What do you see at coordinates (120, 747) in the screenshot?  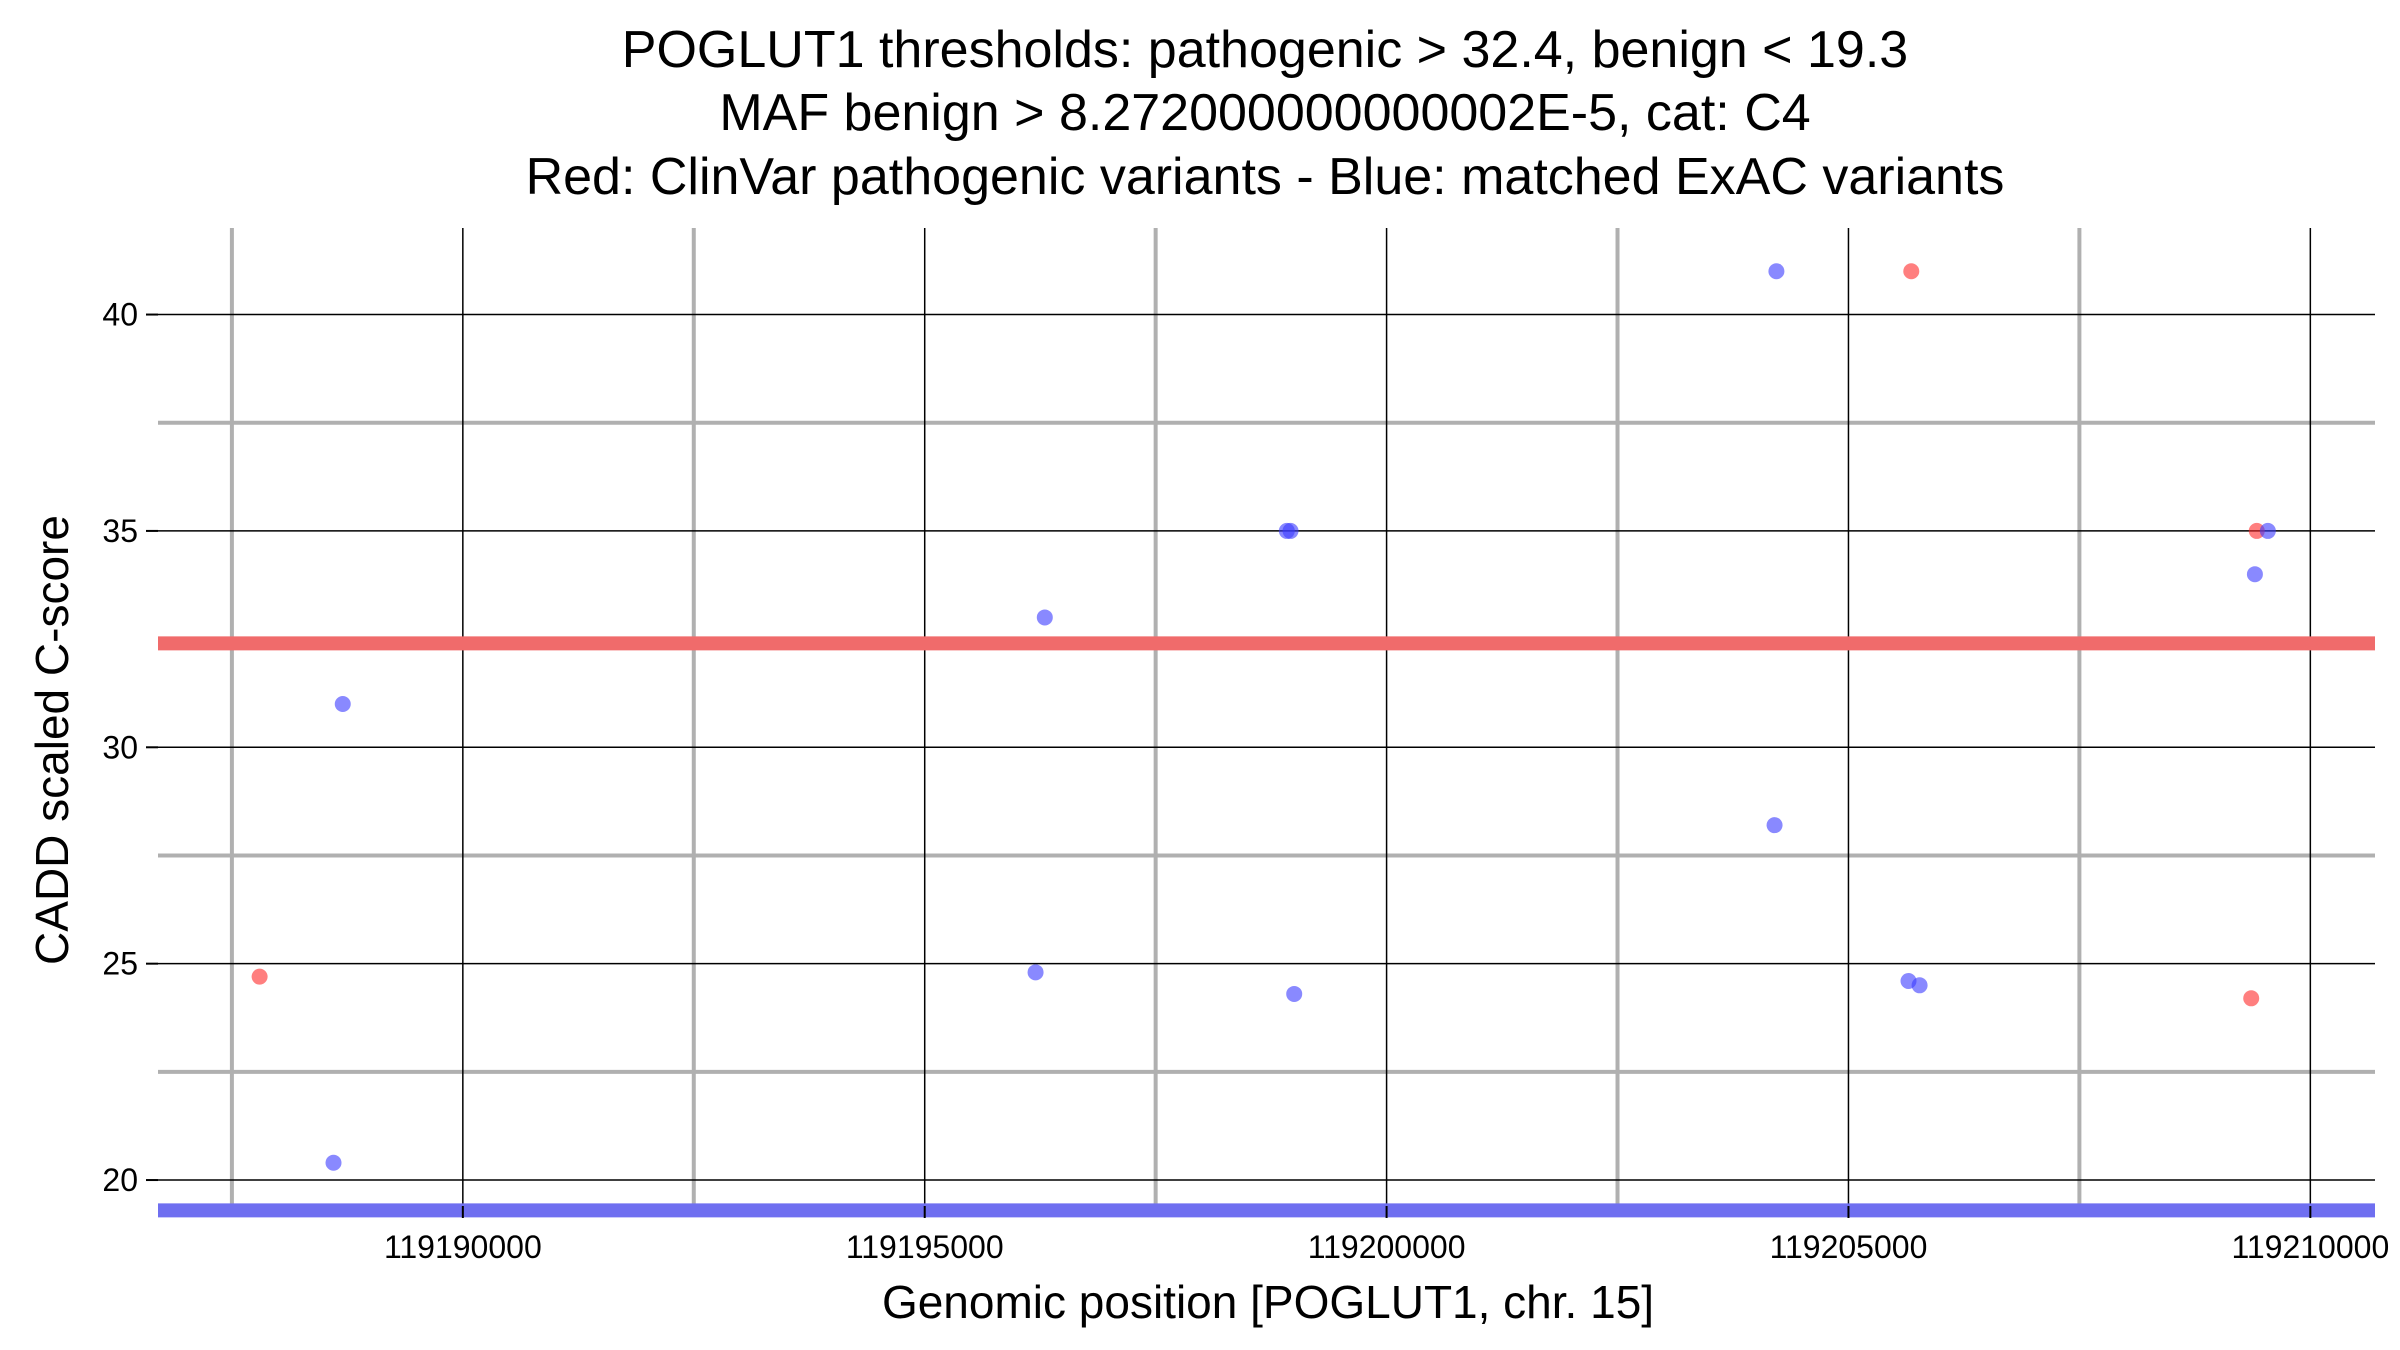 I see `y-tick-label: 30` at bounding box center [120, 747].